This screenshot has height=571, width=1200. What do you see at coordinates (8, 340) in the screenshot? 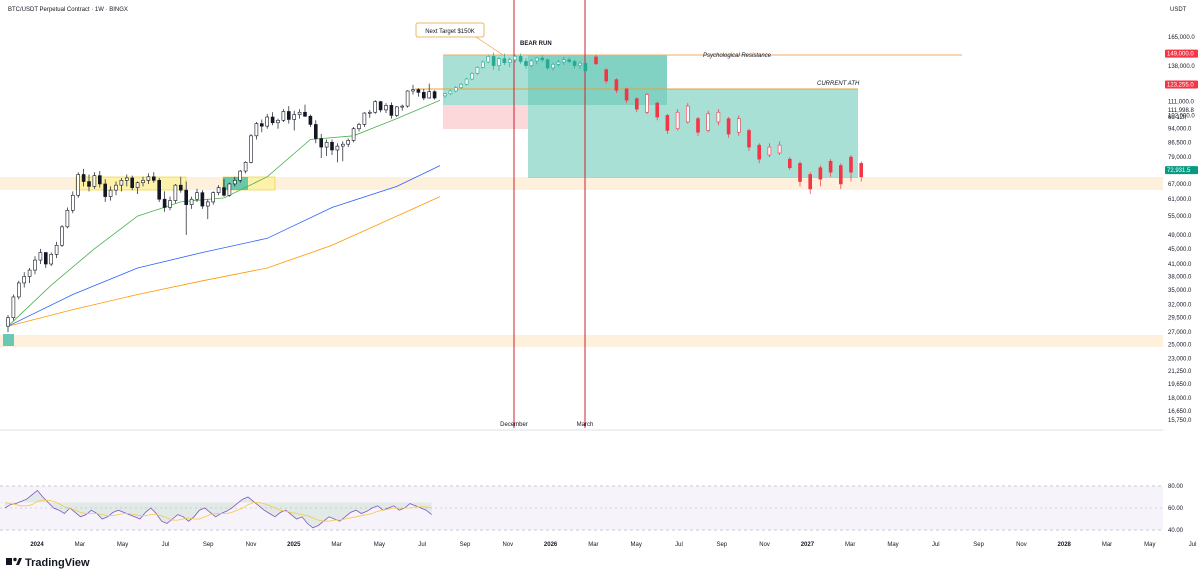
I see `origin-box-teal` at bounding box center [8, 340].